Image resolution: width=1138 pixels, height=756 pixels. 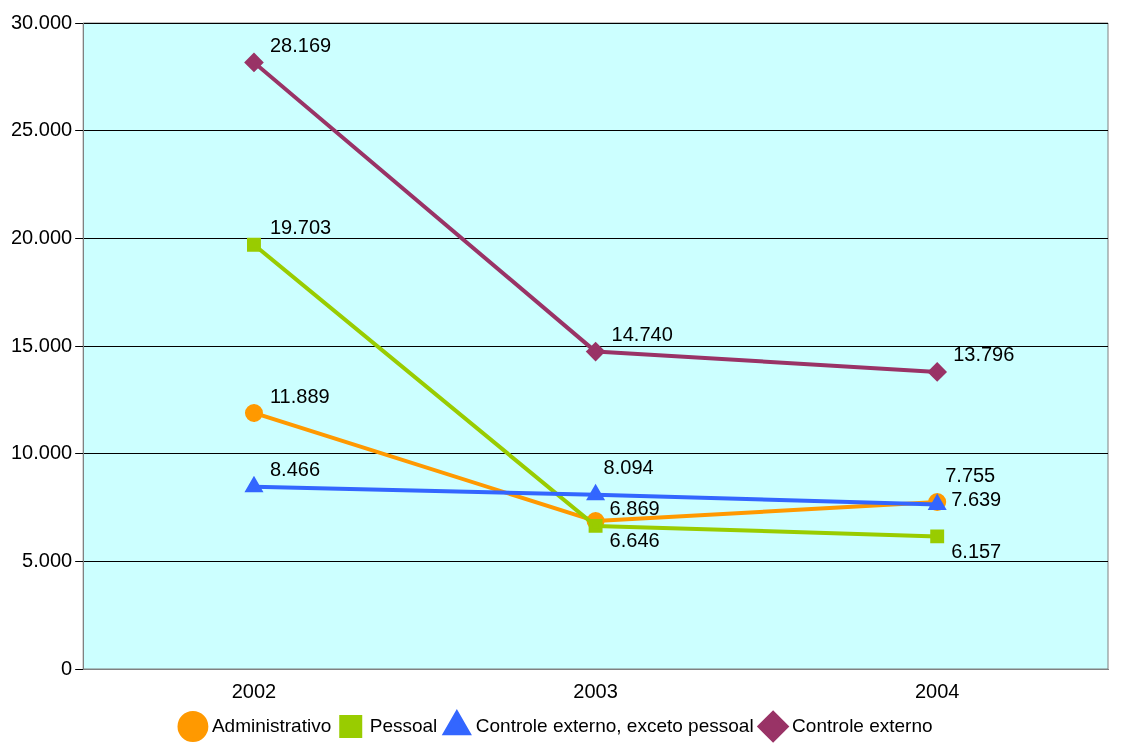 What do you see at coordinates (295, 469) in the screenshot?
I see `data-label: 8.466` at bounding box center [295, 469].